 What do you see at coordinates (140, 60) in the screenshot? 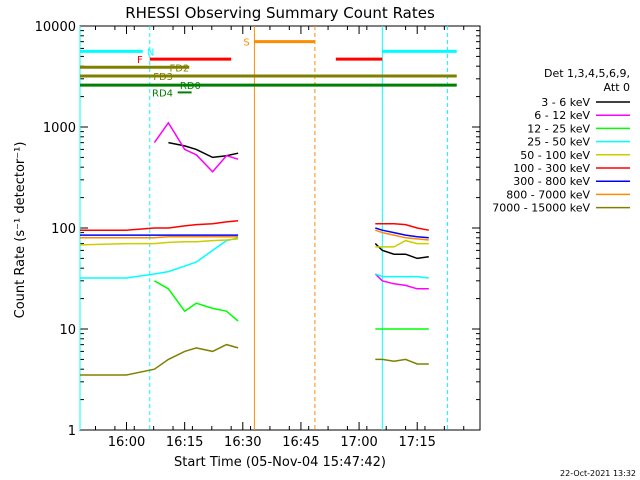
I see `flag-label: F` at bounding box center [140, 60].